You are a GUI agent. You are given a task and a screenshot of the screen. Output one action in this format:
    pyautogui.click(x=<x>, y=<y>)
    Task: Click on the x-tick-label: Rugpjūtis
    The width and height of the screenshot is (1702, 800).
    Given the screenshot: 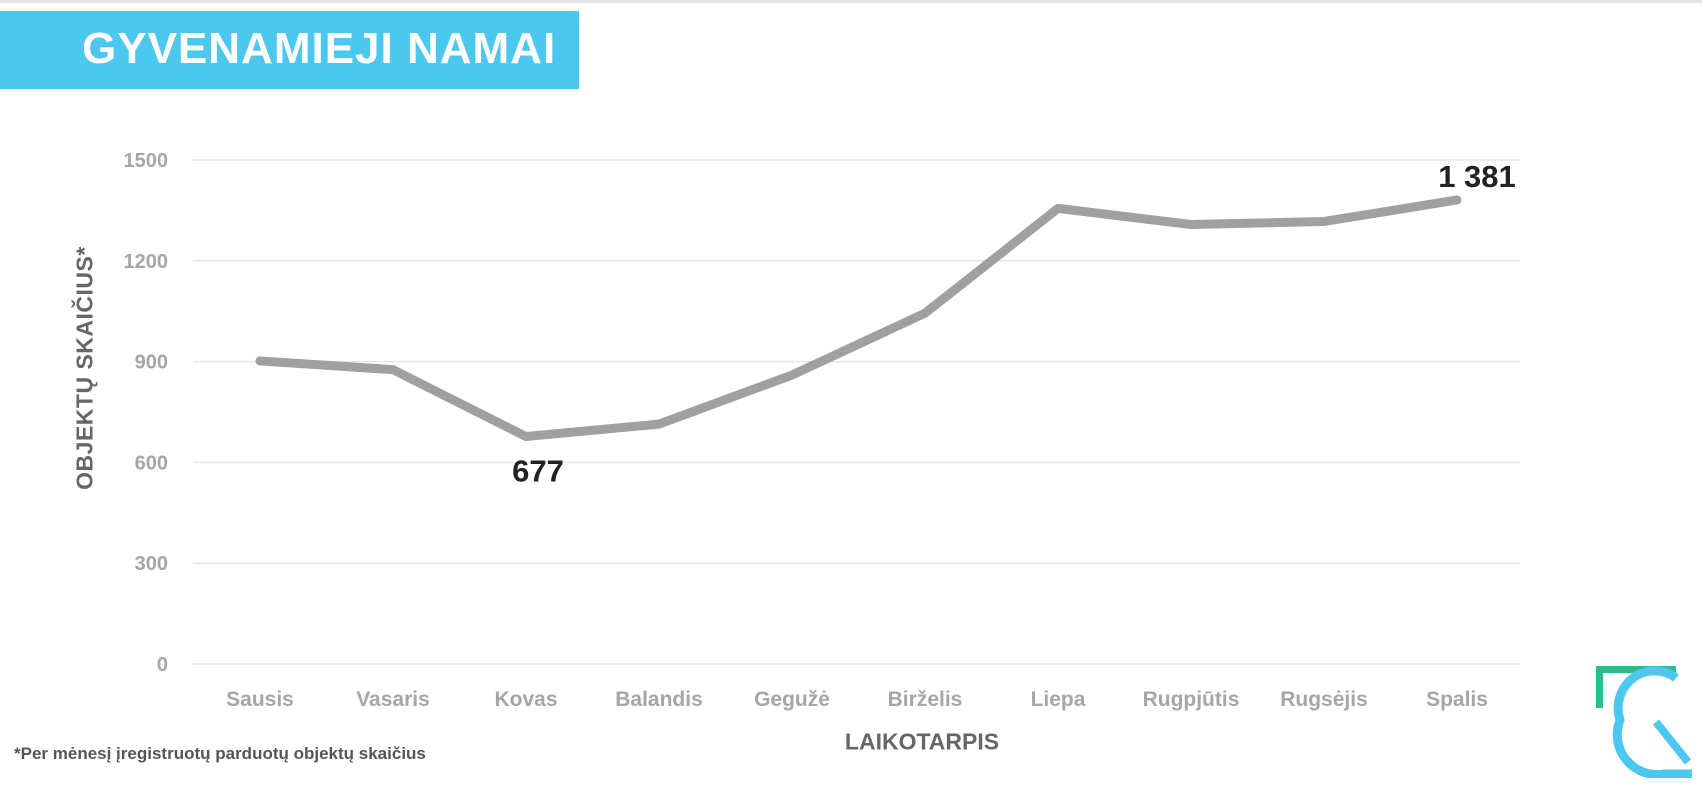 What is the action you would take?
    pyautogui.click(x=1191, y=699)
    